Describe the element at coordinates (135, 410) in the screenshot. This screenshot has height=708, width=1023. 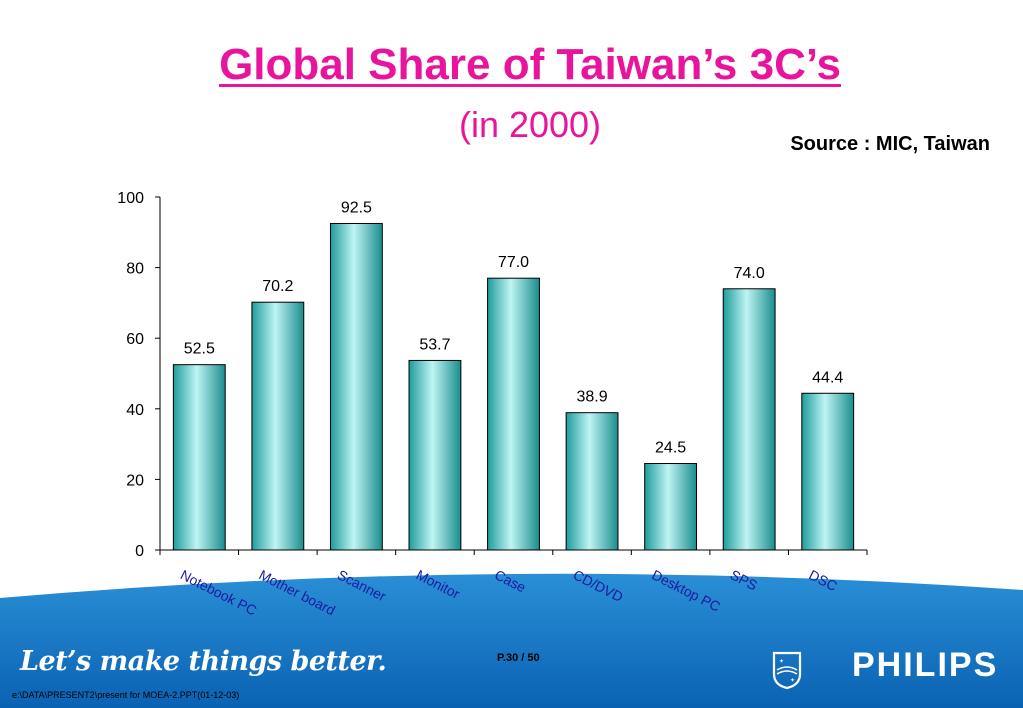
I see `y-tick-label: 40` at that location.